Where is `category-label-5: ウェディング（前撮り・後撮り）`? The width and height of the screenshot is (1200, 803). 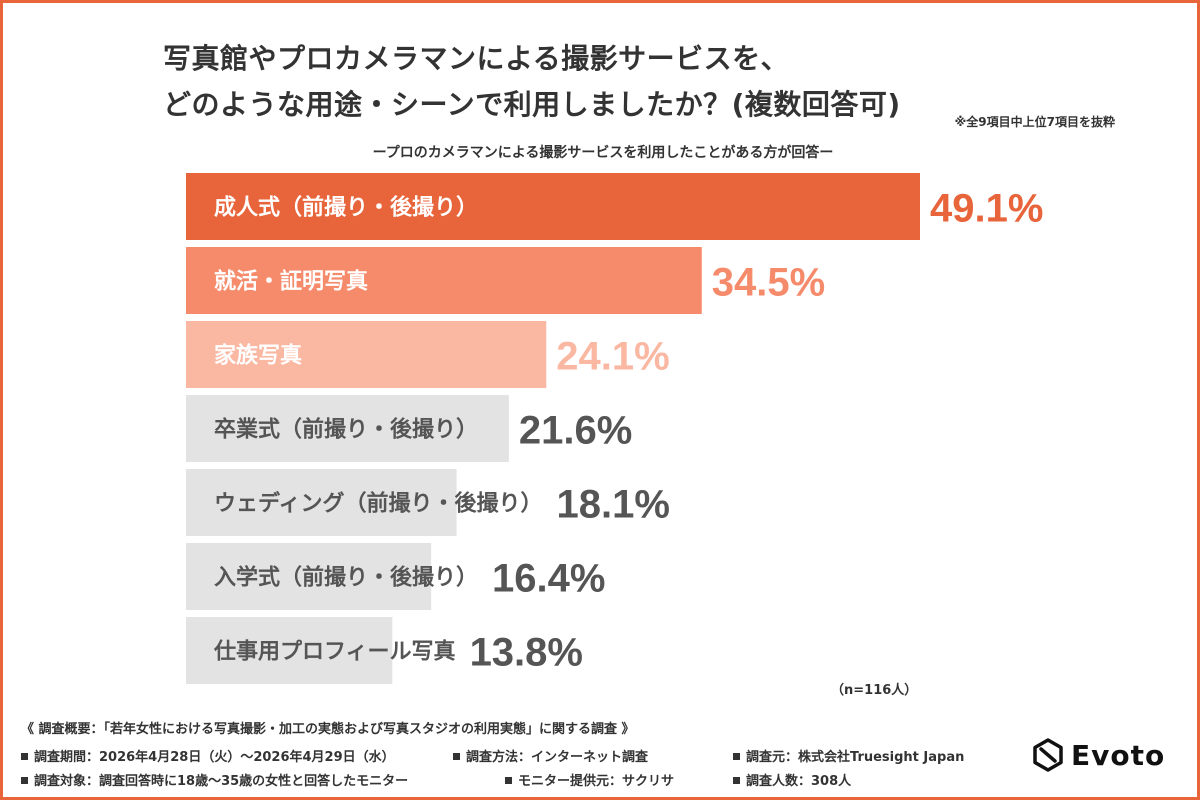
category-label-5: ウェディング（前撮り・後撮り） is located at coordinates (378, 504).